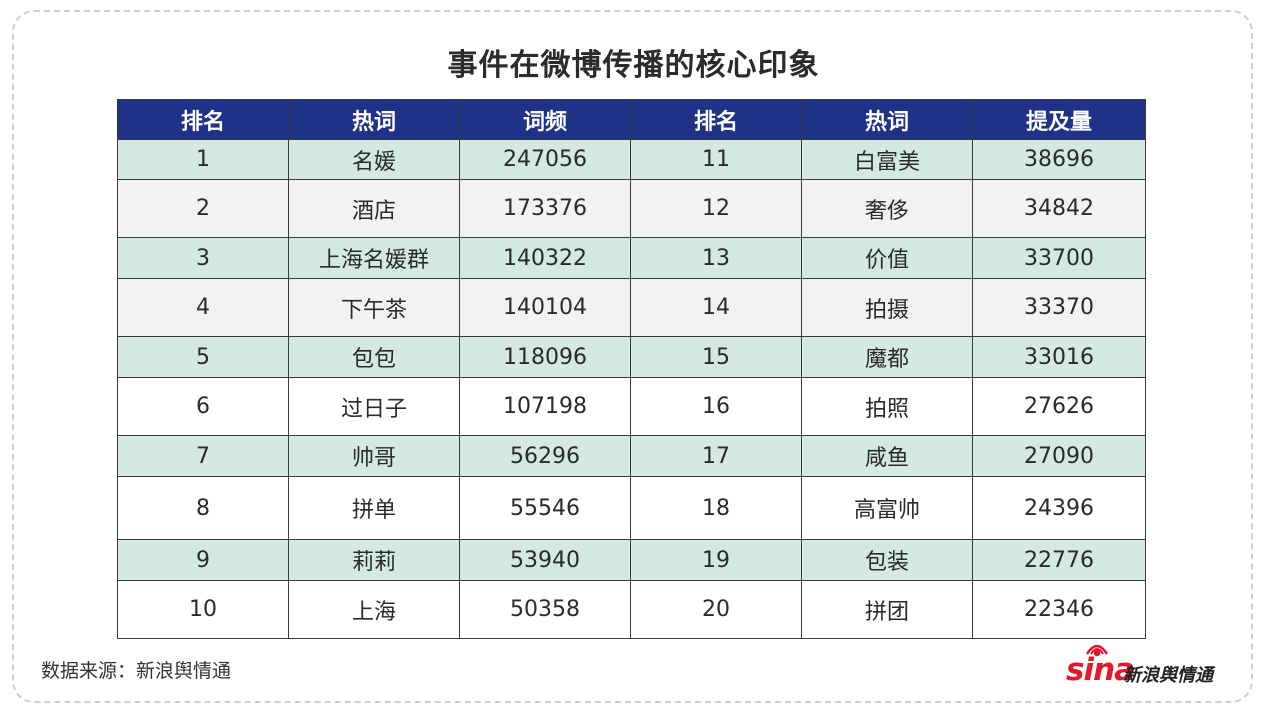 The height and width of the screenshot is (713, 1267). What do you see at coordinates (374, 159) in the screenshot?
I see `cell-word: 名媛` at bounding box center [374, 159].